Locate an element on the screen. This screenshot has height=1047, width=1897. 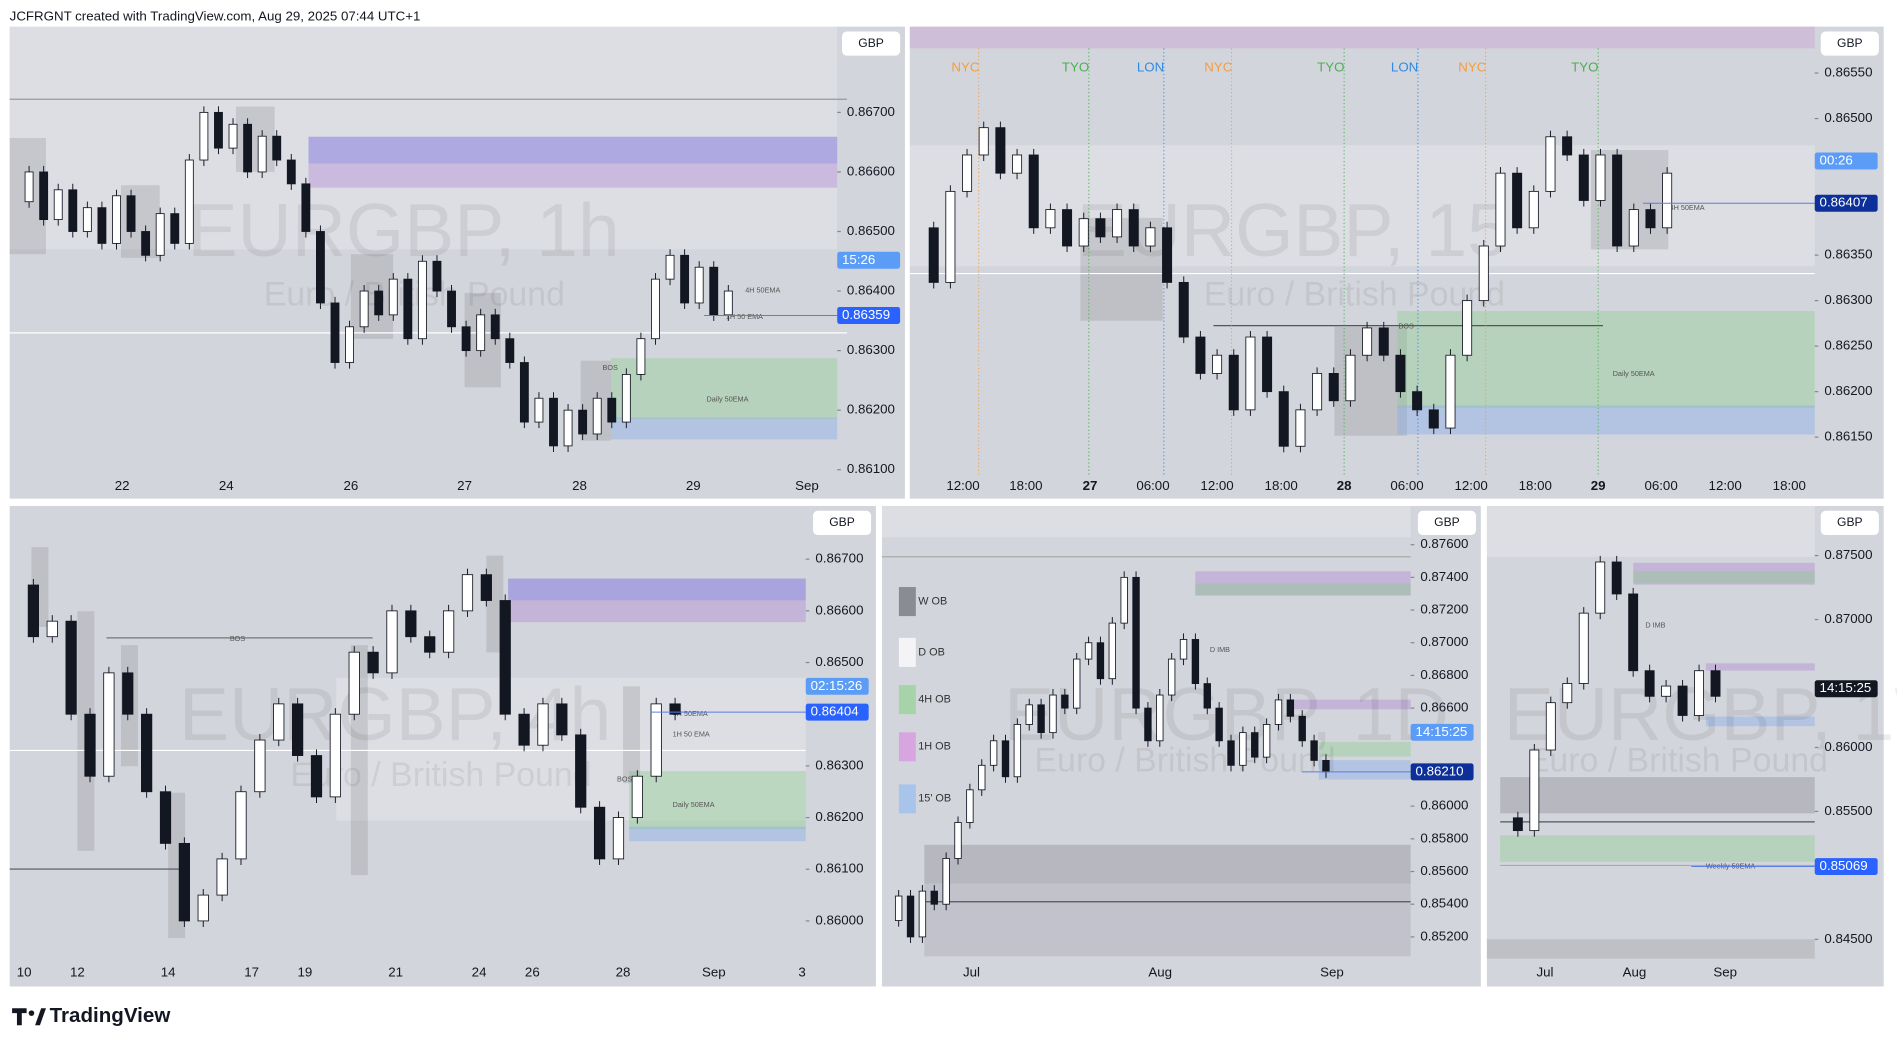
annotation: D IMB is located at coordinates (1220, 649).